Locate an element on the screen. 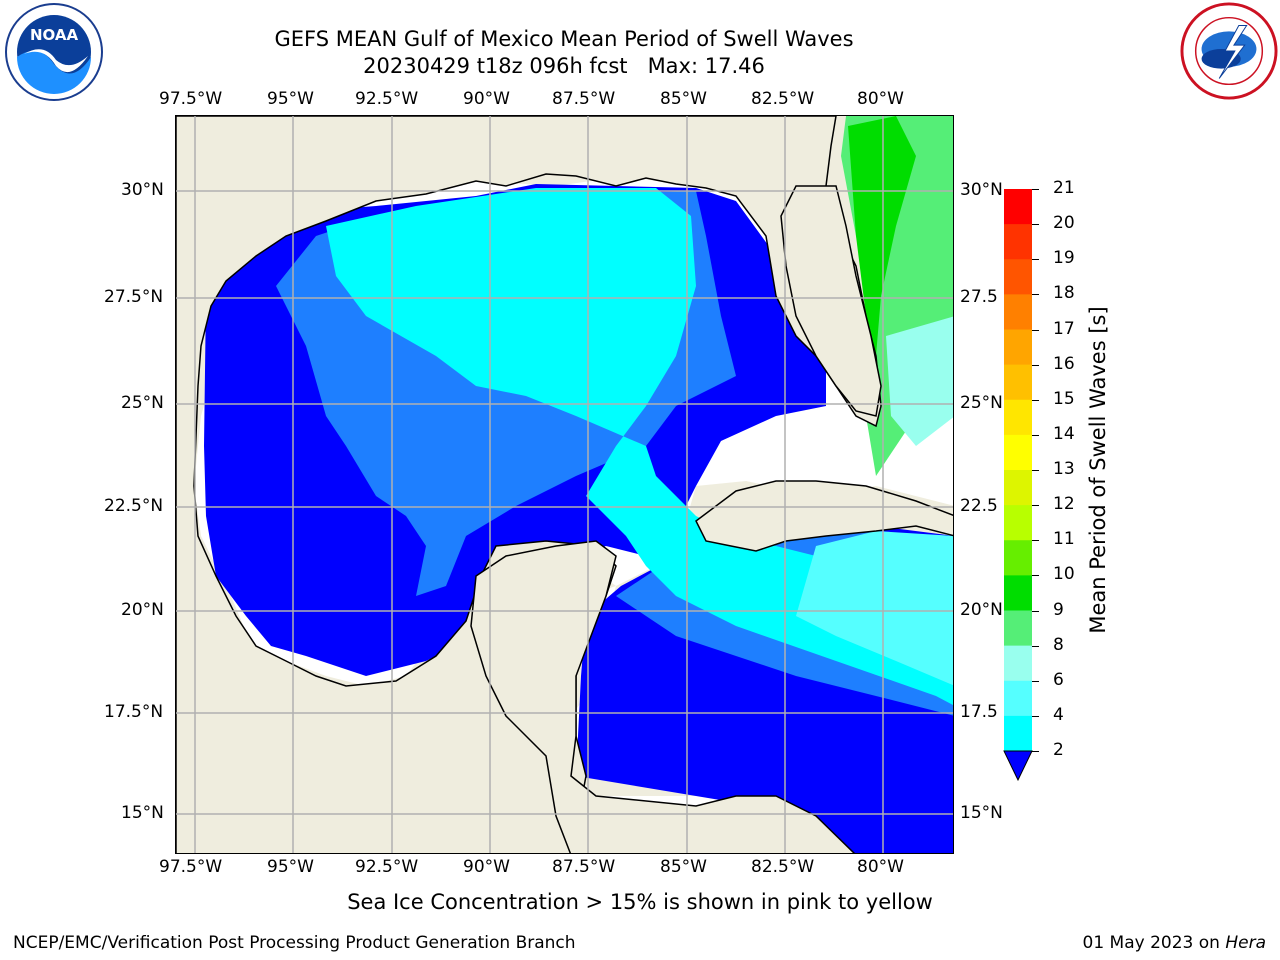  colorbar-tick-label: 8 is located at coordinates (1058, 644).